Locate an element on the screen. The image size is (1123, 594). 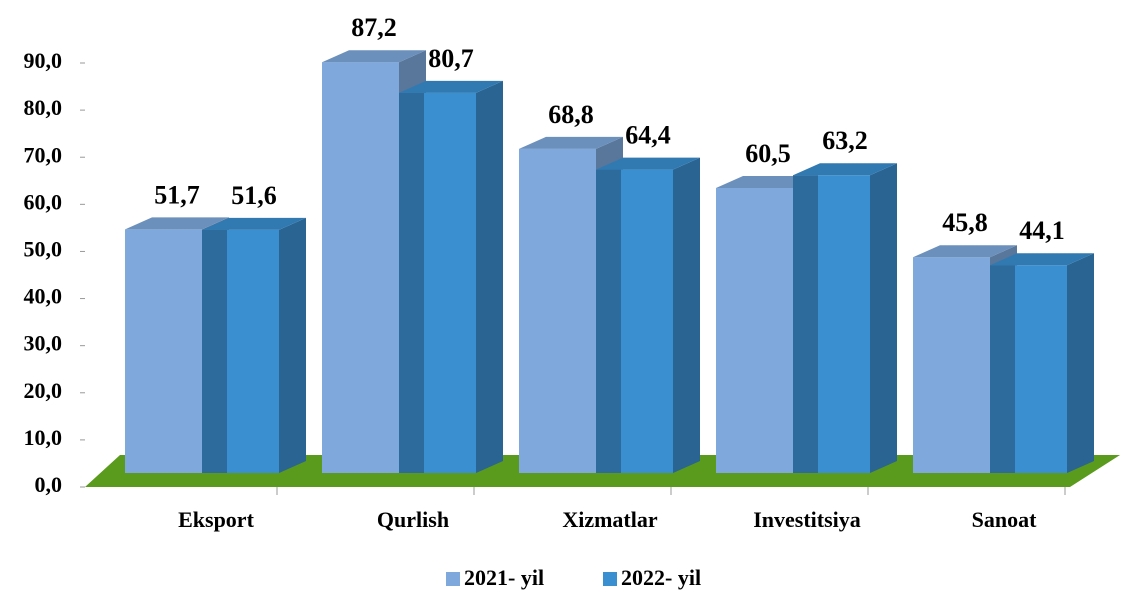
legend-label: 2021- yil is located at coordinates (504, 577).